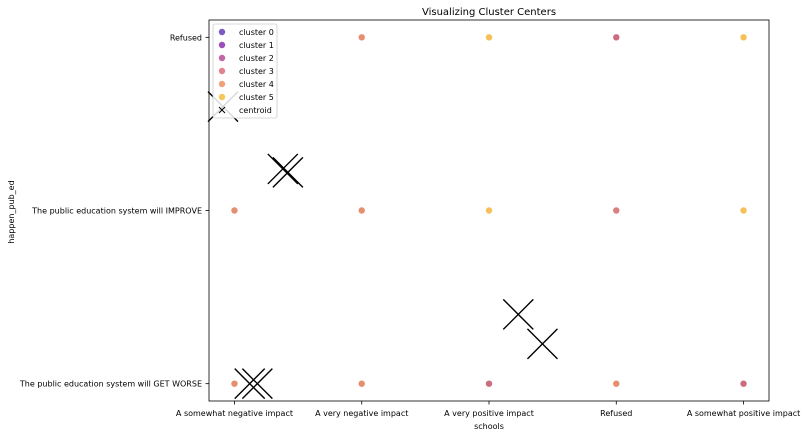 Image resolution: width=806 pixels, height=441 pixels. I want to click on legend-box, so click(245, 71).